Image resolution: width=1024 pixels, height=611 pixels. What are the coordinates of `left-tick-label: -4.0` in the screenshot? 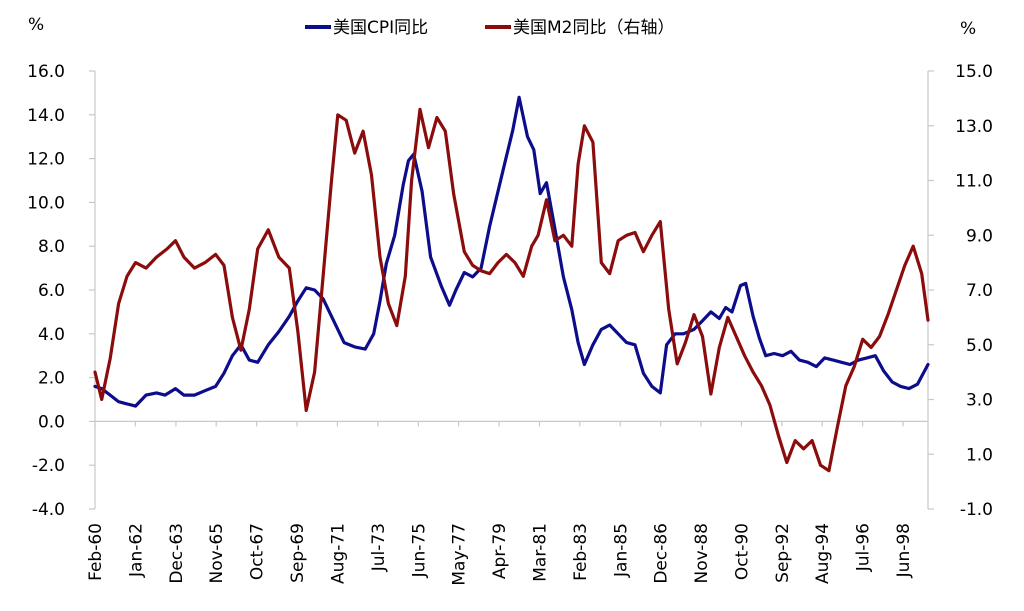 It's located at (48, 510).